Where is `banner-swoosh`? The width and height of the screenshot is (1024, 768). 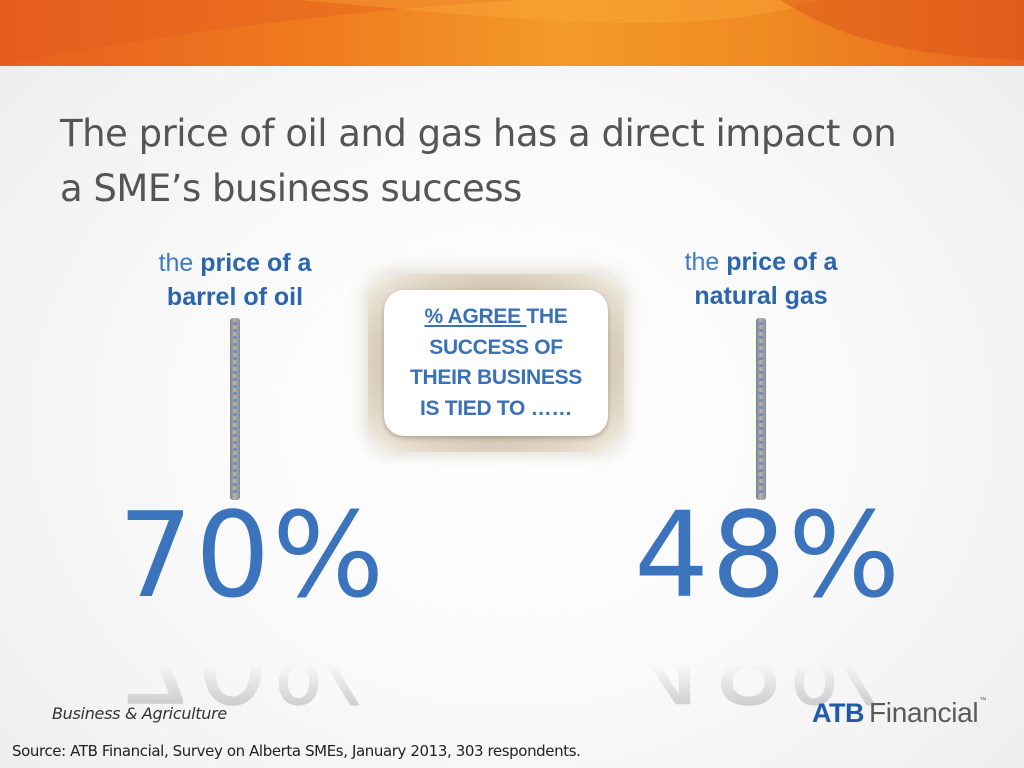
banner-swoosh is located at coordinates (512, 33).